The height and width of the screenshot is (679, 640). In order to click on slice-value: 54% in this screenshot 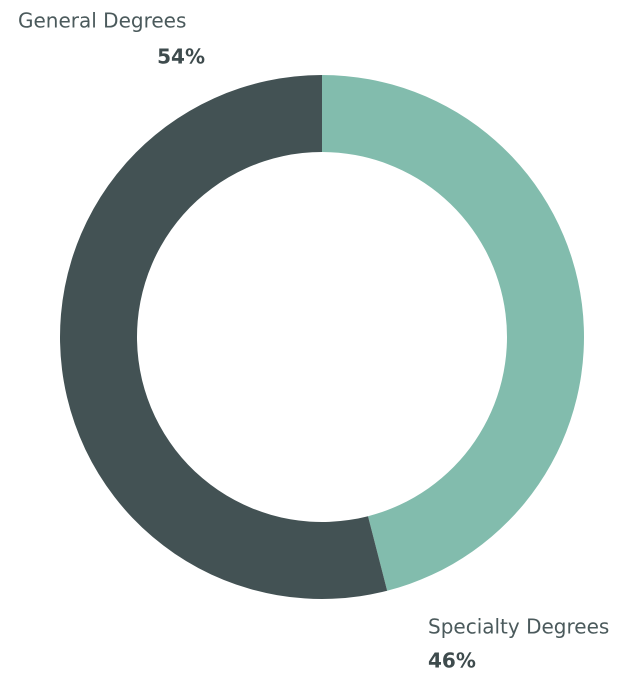, I will do `click(181, 57)`.